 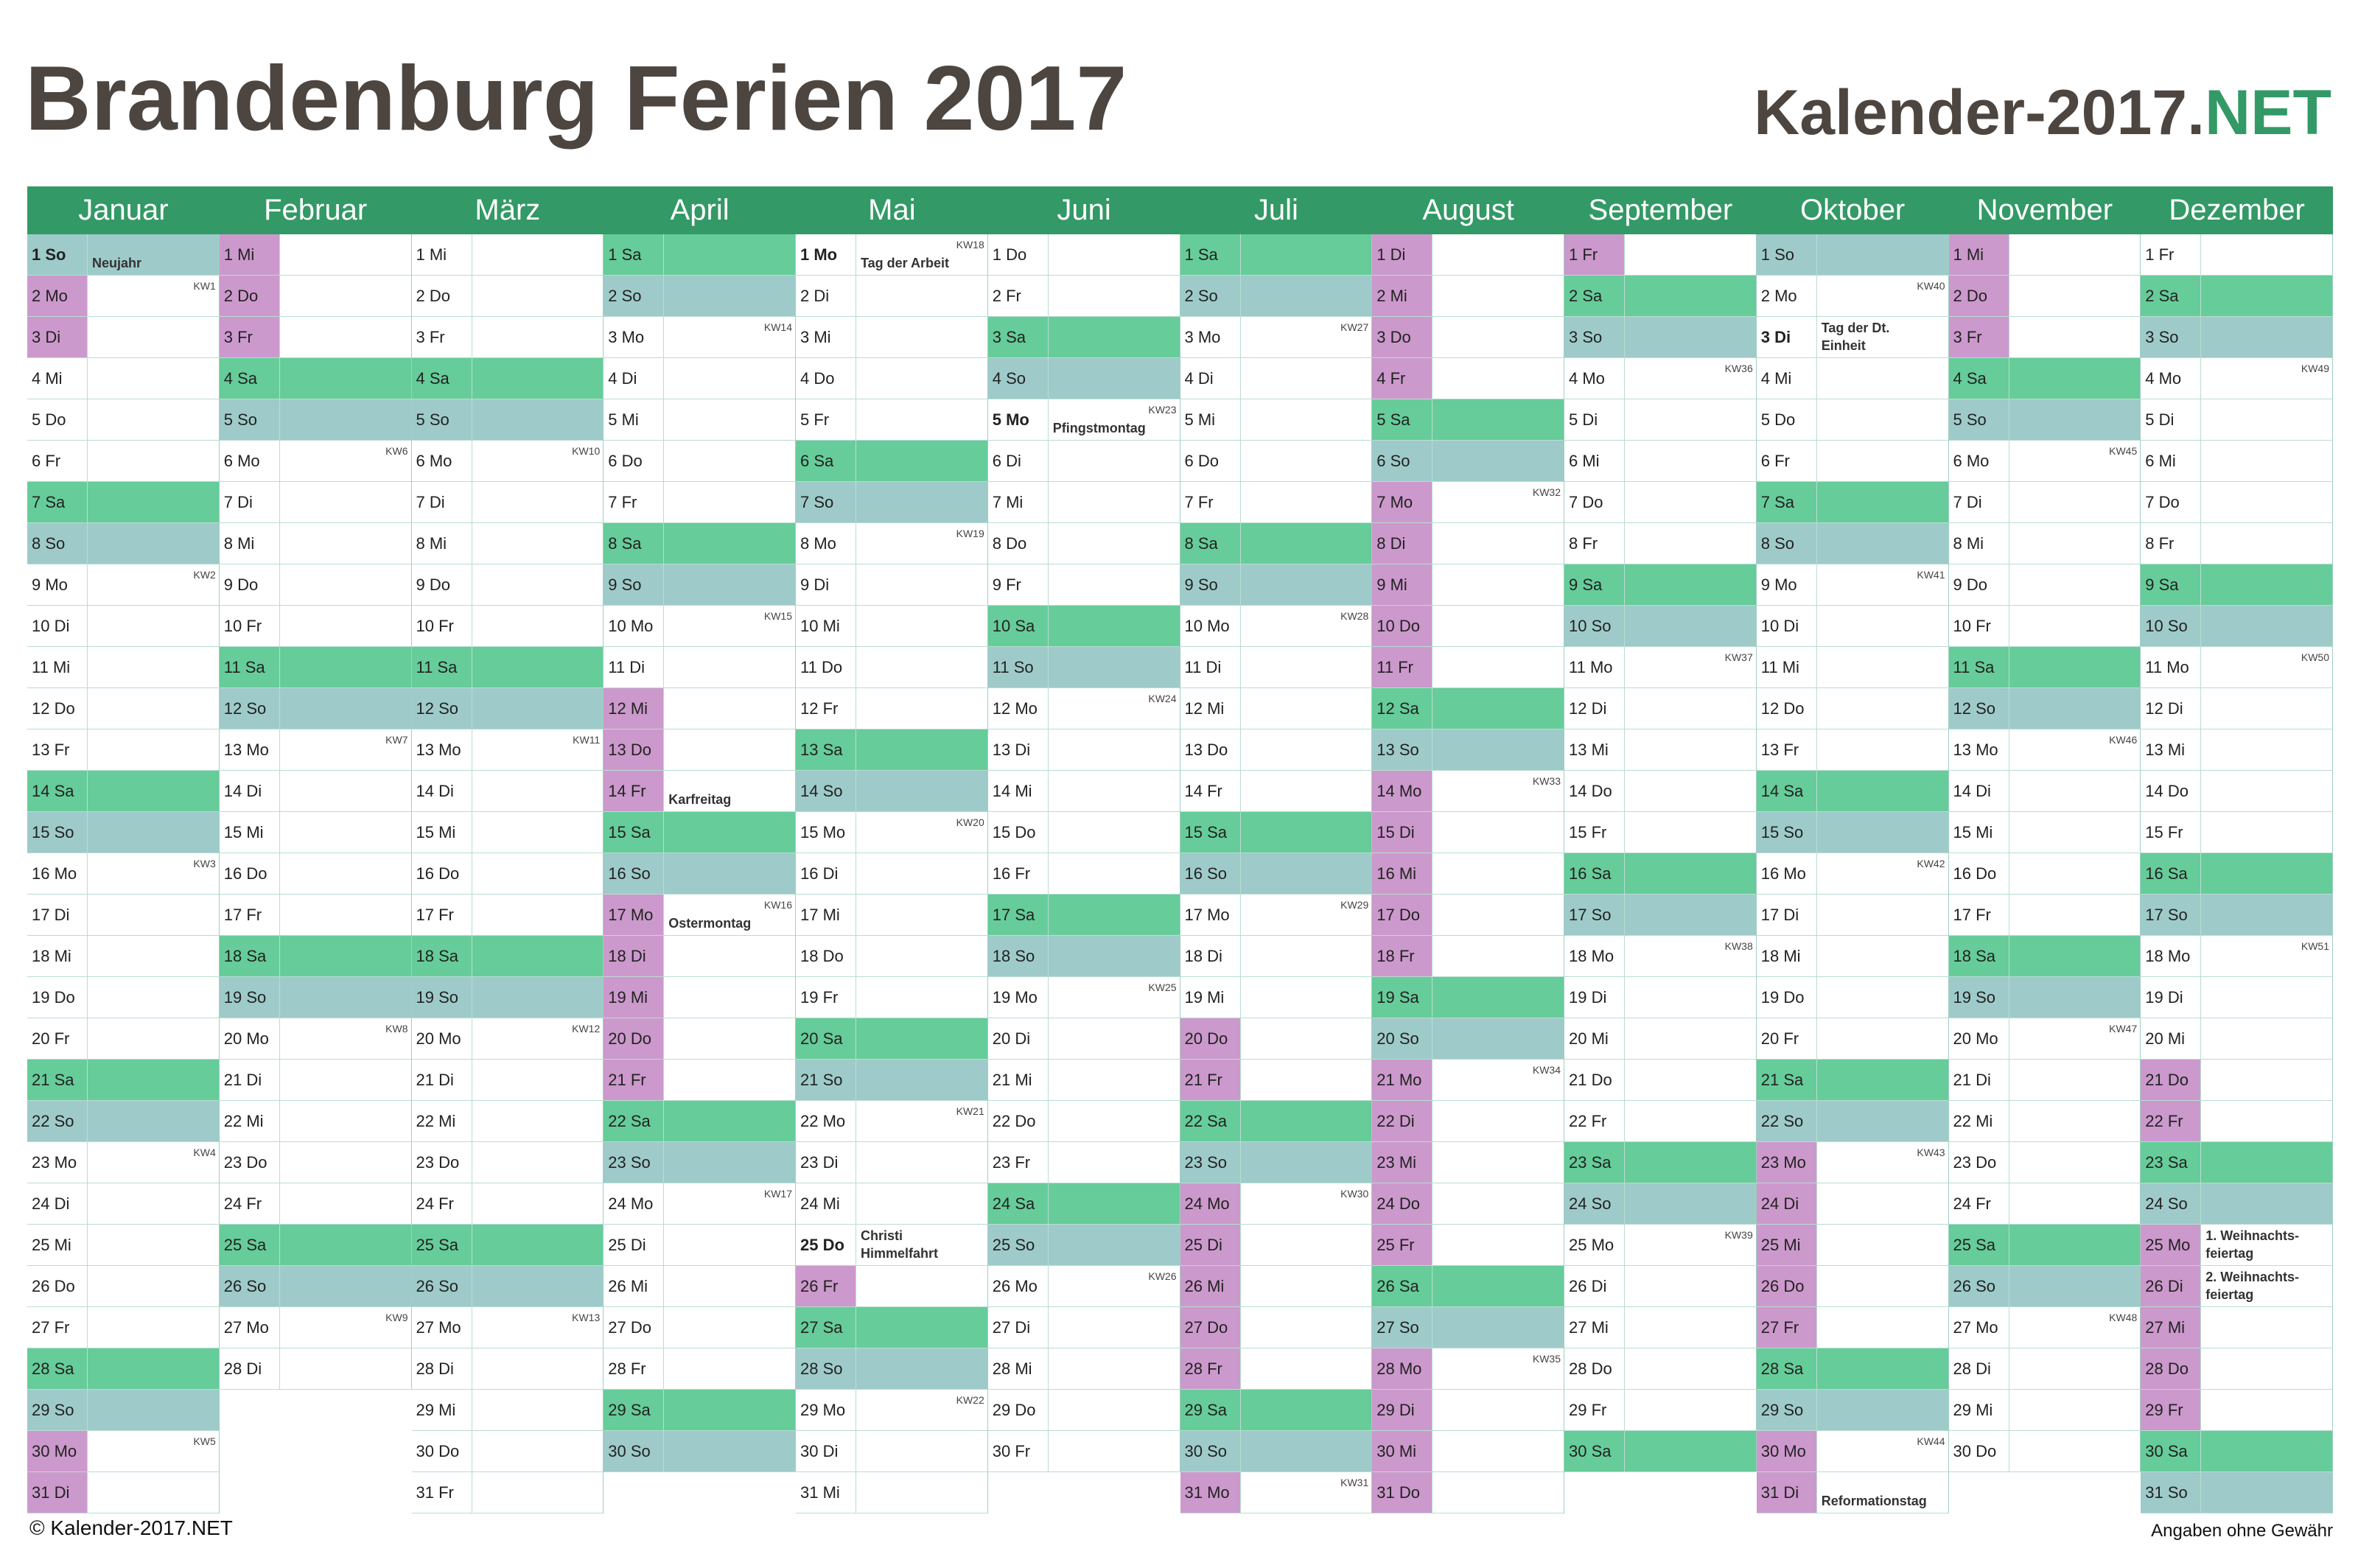 I want to click on day-label: 7 Fr, so click(x=634, y=502).